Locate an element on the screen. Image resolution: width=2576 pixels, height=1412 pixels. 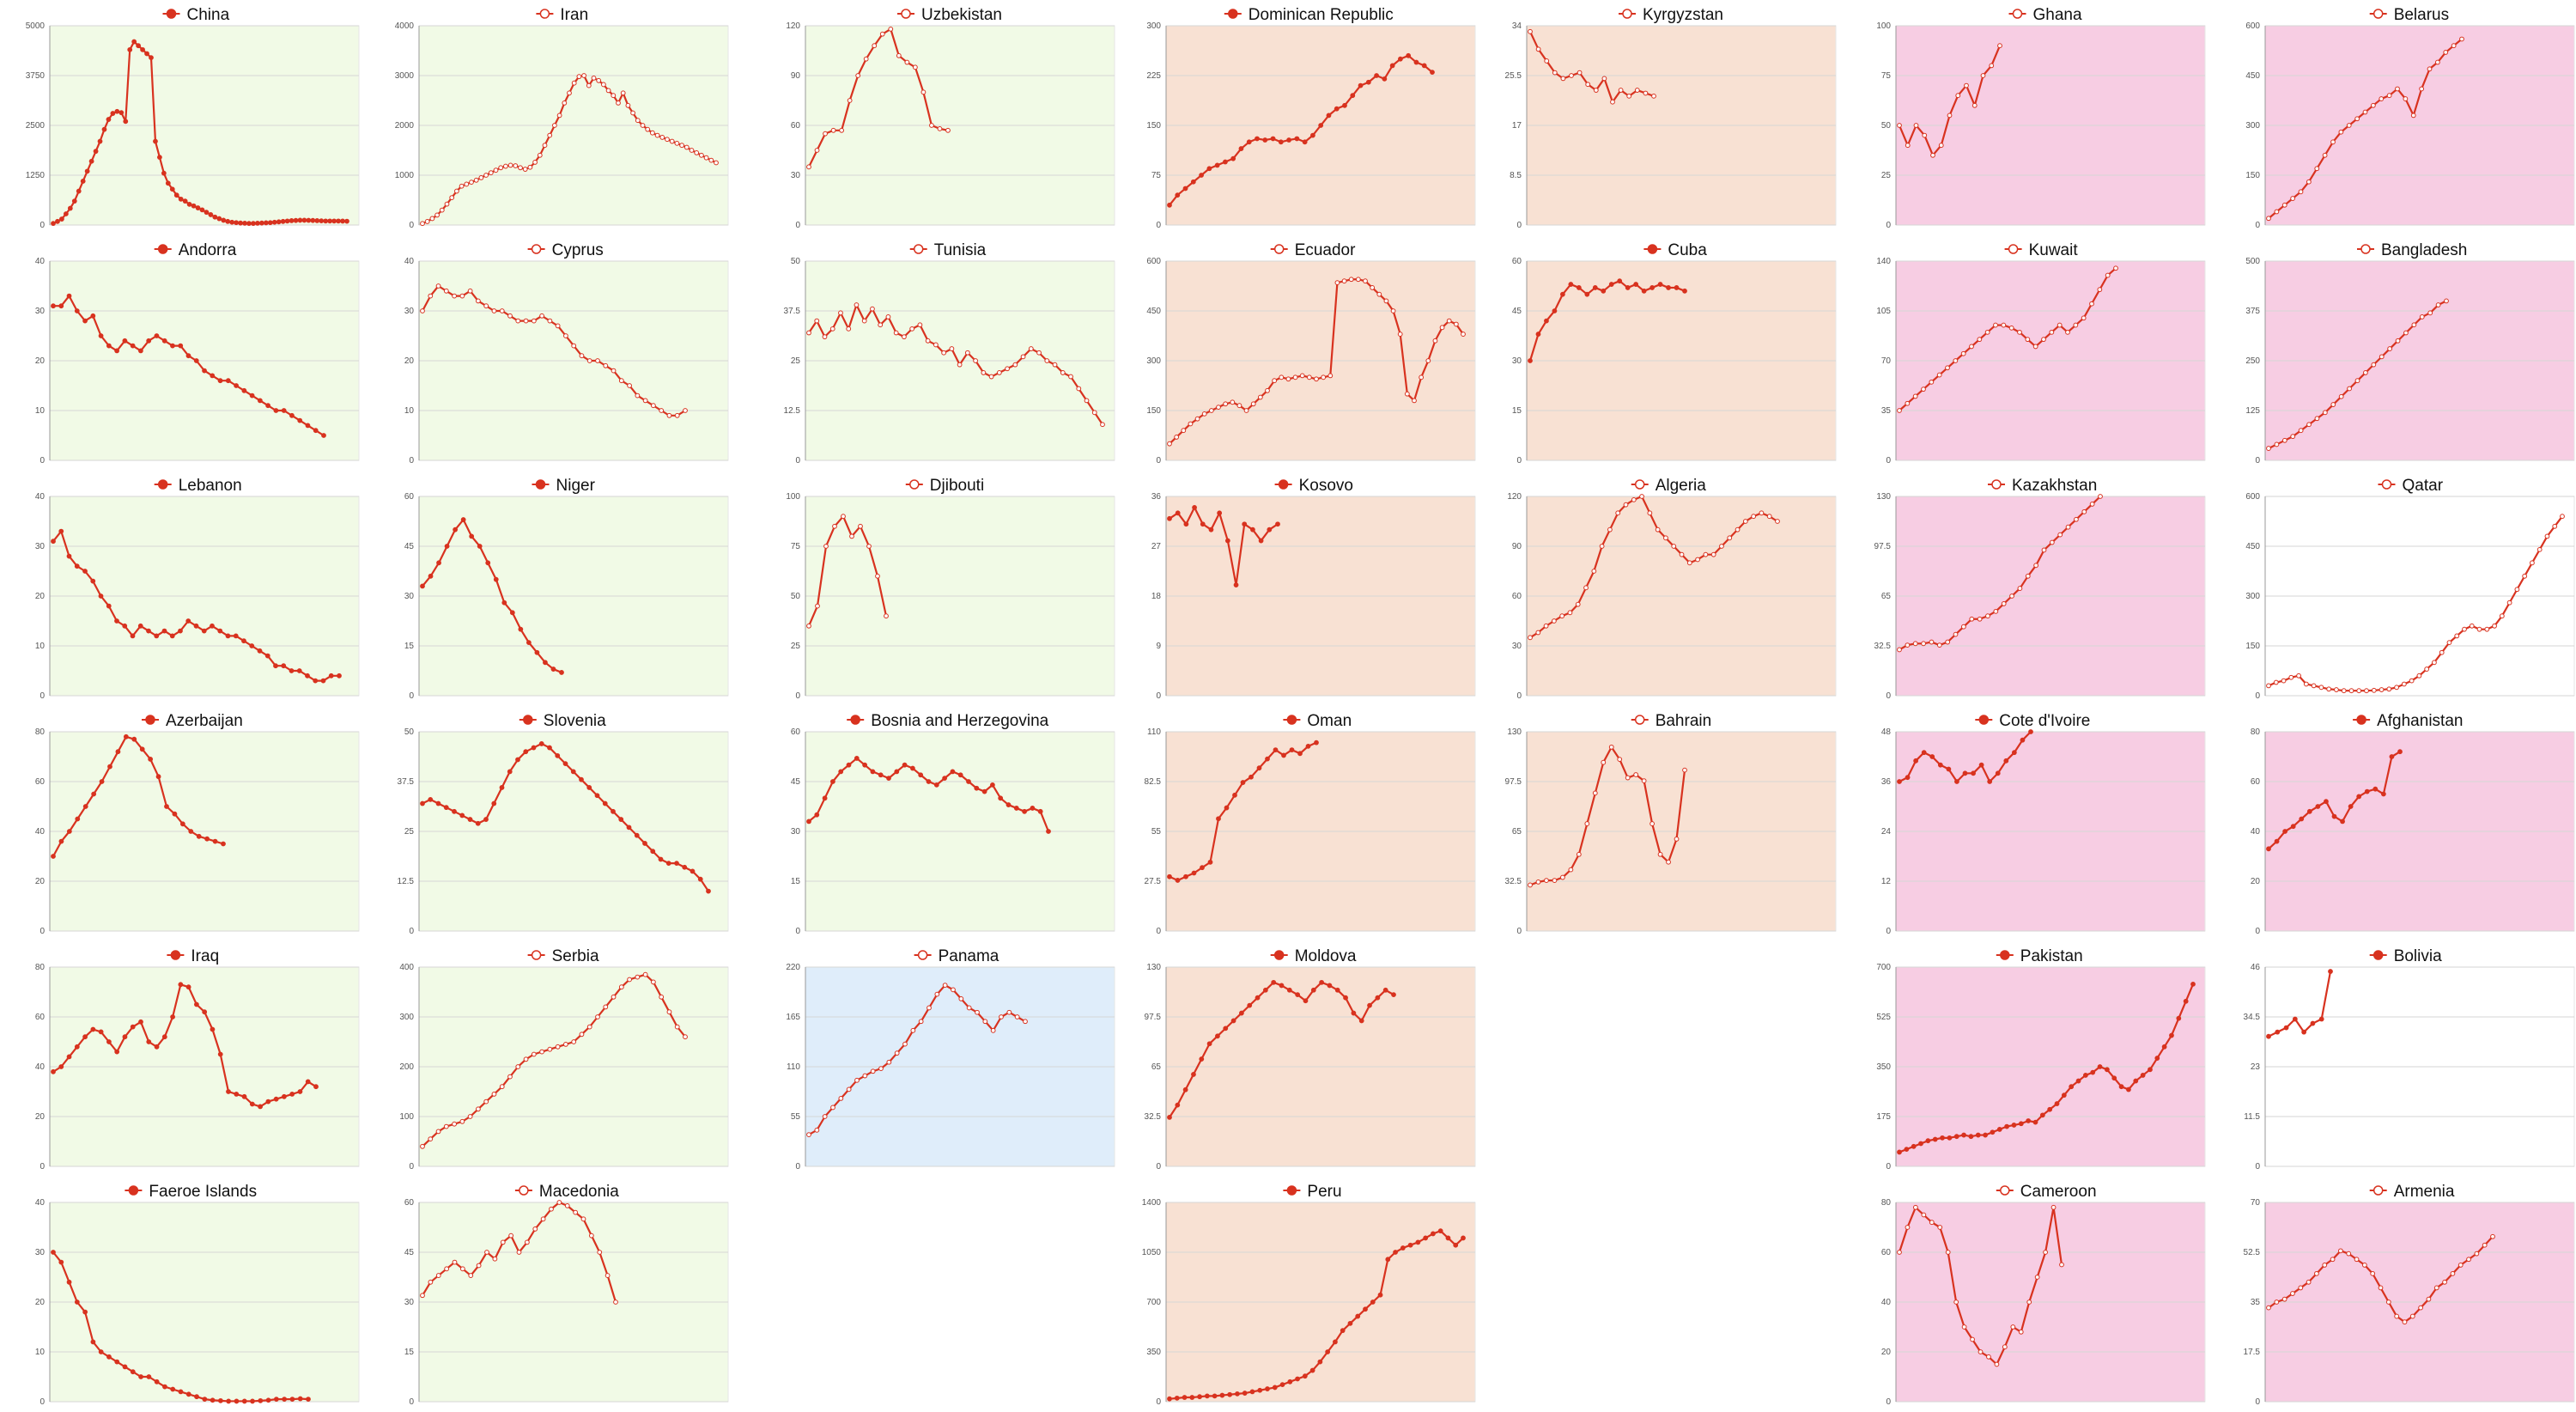
chart-panel-kyrgyzstan: 0 8.5 17 25.5 34 Kyrgyzstan is located at coordinates (1661, 119).